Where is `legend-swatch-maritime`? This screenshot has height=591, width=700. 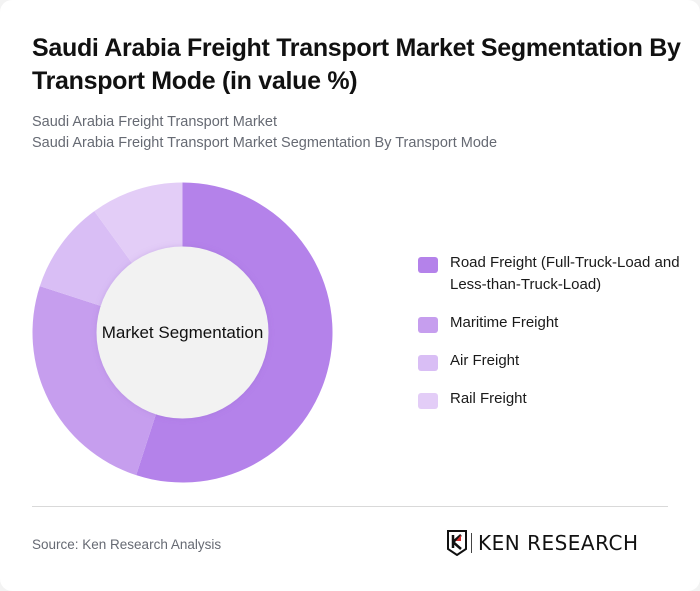 legend-swatch-maritime is located at coordinates (428, 325).